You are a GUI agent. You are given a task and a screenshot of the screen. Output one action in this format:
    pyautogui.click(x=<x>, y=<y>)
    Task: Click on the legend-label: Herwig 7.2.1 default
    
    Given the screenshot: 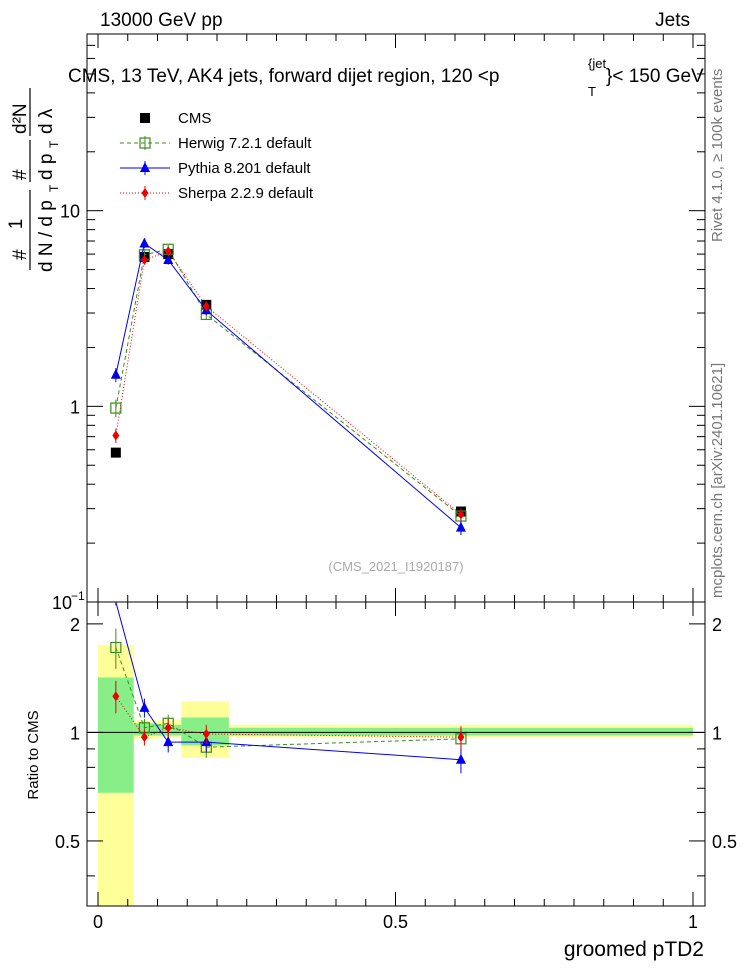 What is the action you would take?
    pyautogui.click(x=245, y=143)
    